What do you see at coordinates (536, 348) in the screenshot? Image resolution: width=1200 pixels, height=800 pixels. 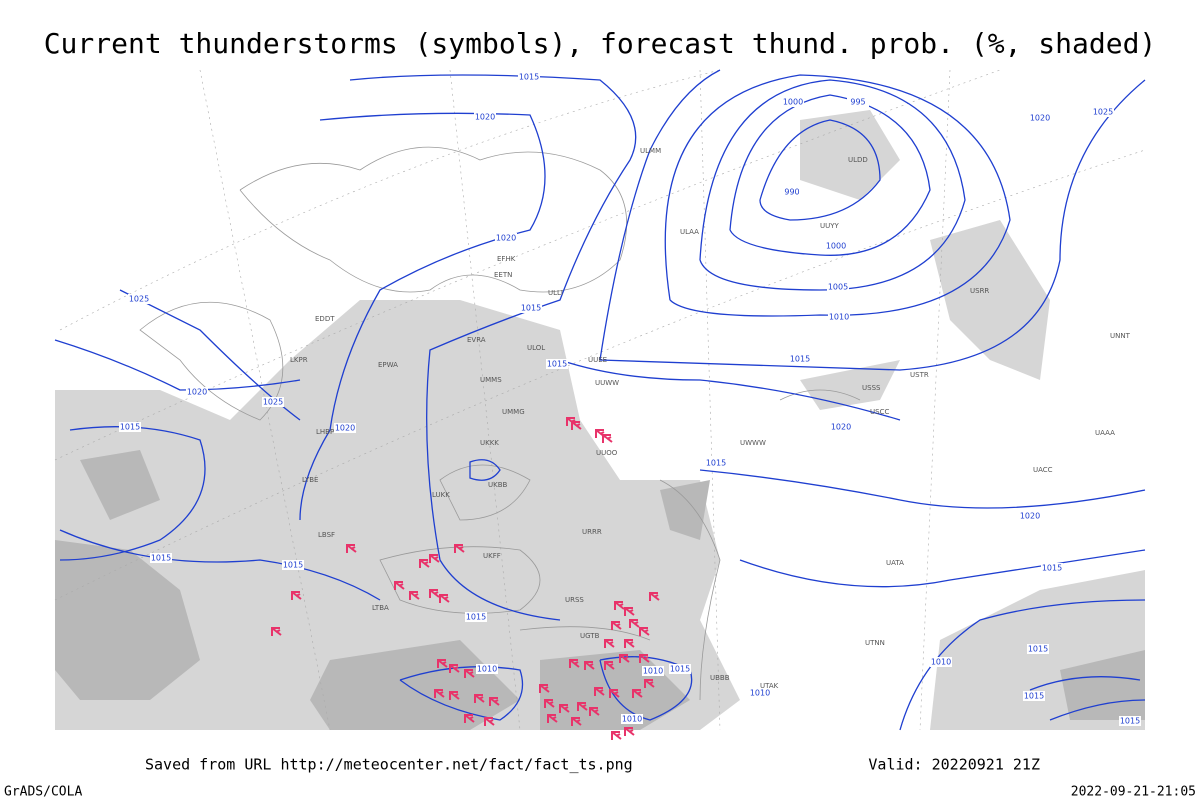 I see `station-label: ULOL` at bounding box center [536, 348].